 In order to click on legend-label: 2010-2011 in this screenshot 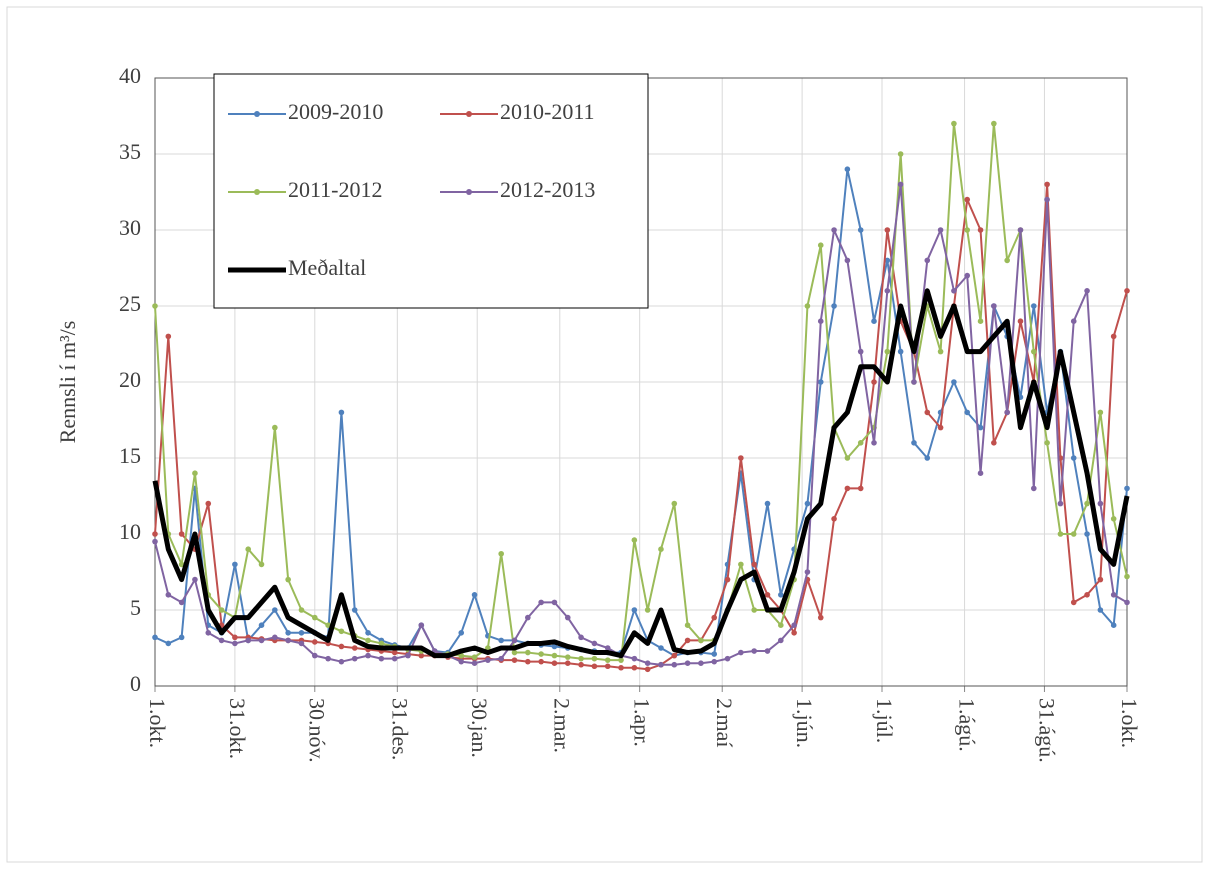, I will do `click(547, 111)`.